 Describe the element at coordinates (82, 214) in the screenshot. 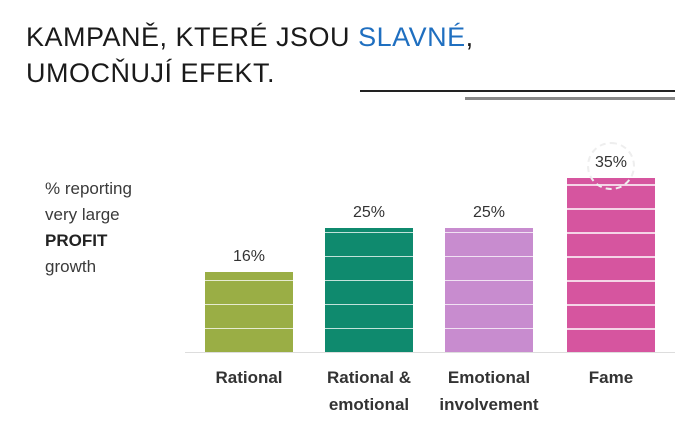

I see `y-label-line: very large` at that location.